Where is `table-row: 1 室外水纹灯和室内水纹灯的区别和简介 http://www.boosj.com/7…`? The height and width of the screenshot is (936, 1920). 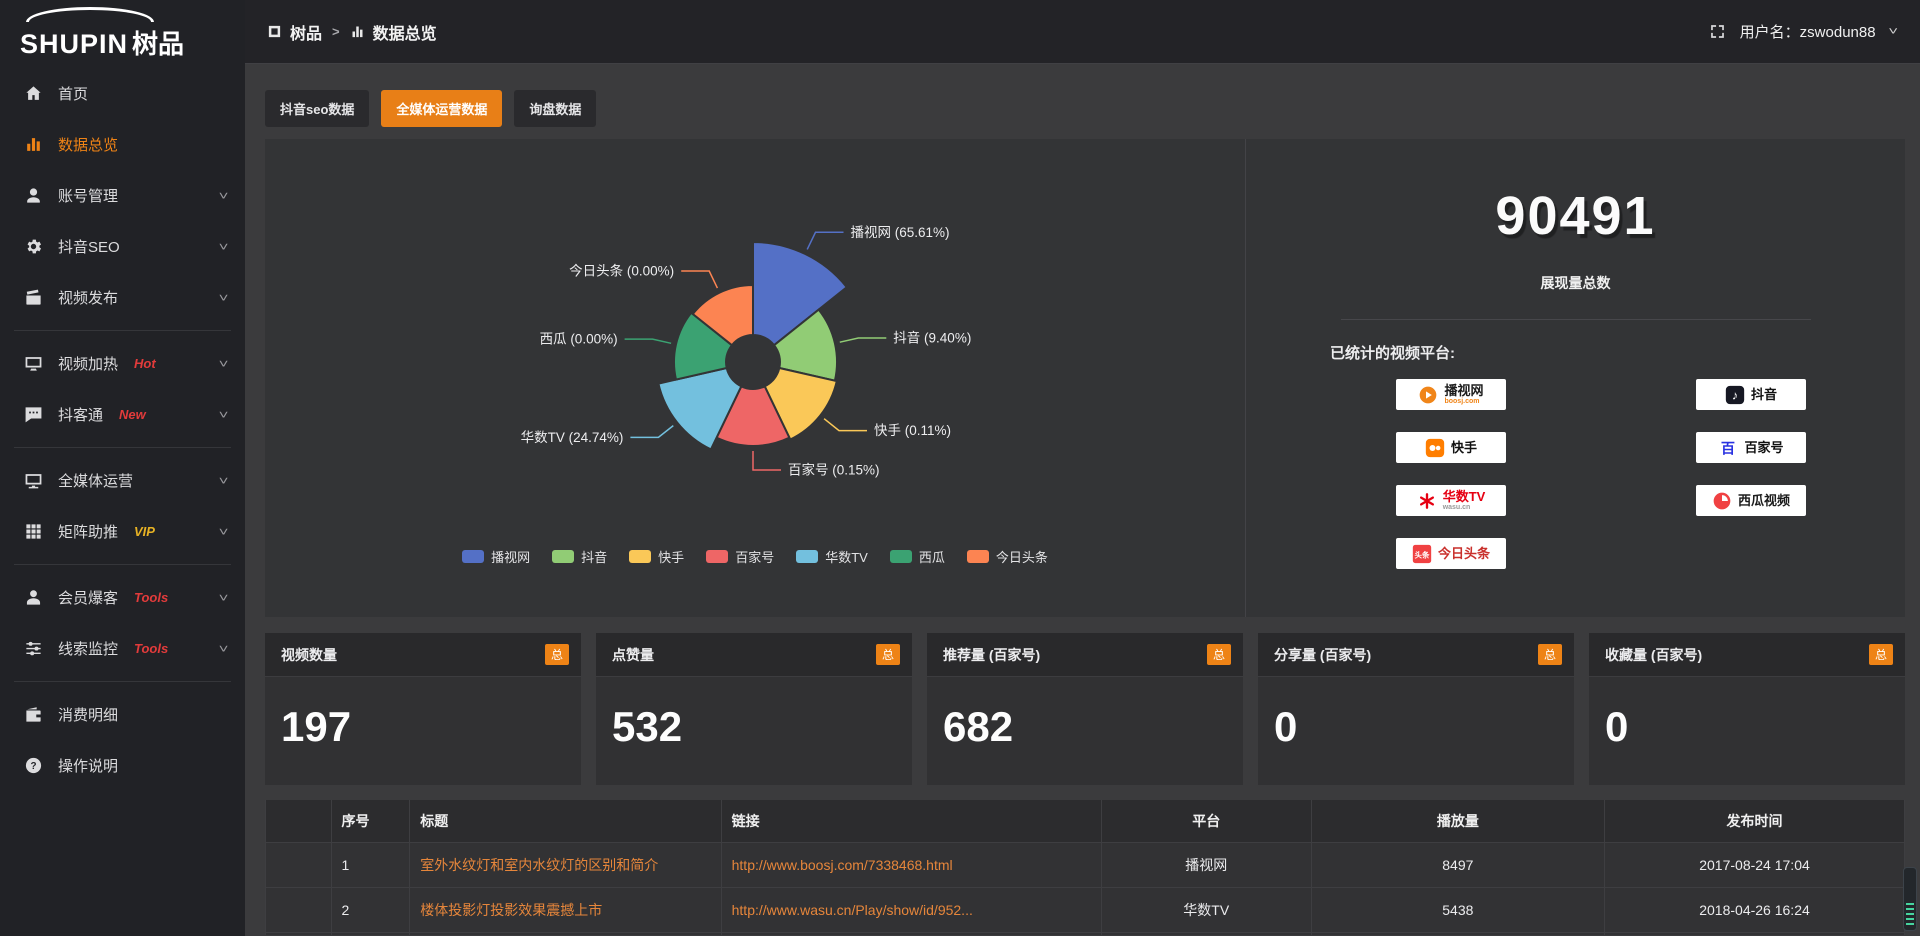 table-row: 1 室外水纹灯和室内水纹灯的区别和简介 http://www.boosj.com/7… is located at coordinates (1085, 865).